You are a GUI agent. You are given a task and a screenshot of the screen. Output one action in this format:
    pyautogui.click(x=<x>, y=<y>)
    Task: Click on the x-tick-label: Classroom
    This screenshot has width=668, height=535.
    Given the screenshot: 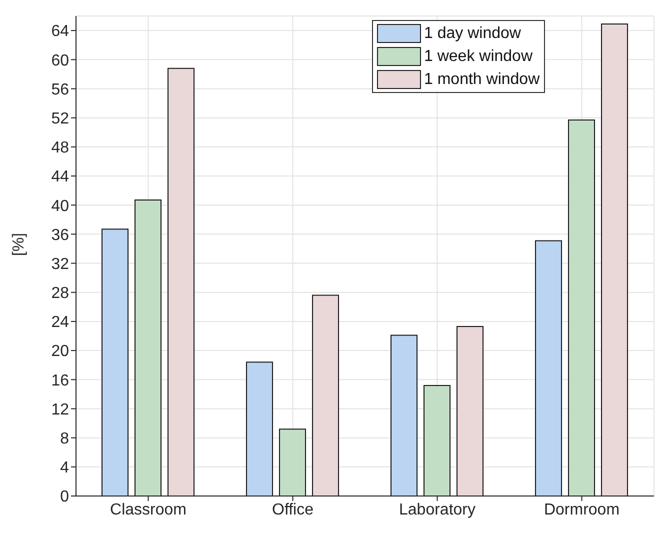 What is the action you would take?
    pyautogui.click(x=148, y=509)
    